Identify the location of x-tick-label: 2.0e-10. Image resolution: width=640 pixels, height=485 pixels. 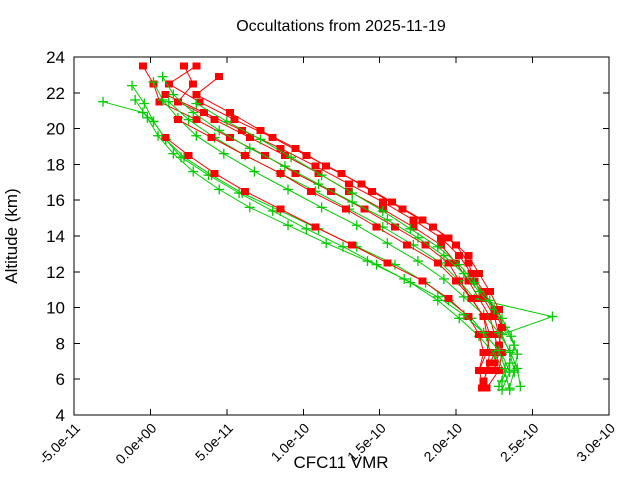
(442, 442).